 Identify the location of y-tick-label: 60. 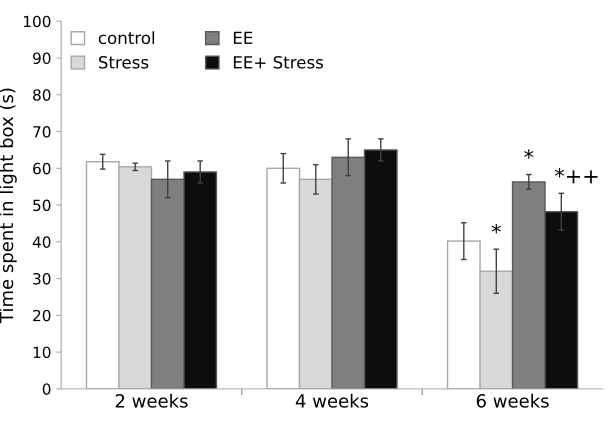
(41, 168).